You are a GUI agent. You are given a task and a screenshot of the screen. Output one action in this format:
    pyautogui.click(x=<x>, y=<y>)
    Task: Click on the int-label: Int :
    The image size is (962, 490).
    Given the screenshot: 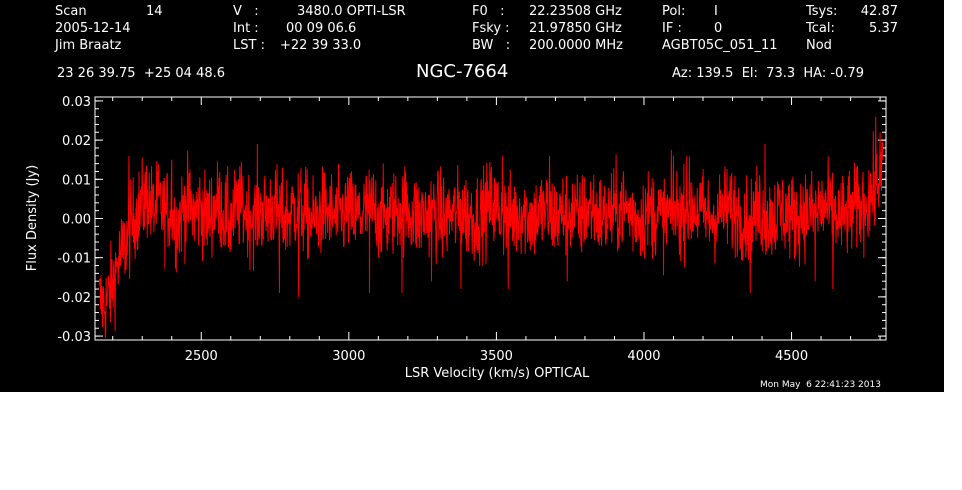 What is the action you would take?
    pyautogui.click(x=246, y=28)
    